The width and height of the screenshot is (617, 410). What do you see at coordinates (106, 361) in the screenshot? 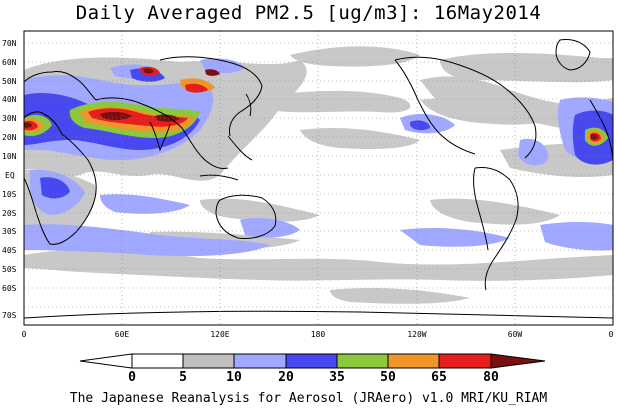
I see `colorbar-low-arrow` at bounding box center [106, 361].